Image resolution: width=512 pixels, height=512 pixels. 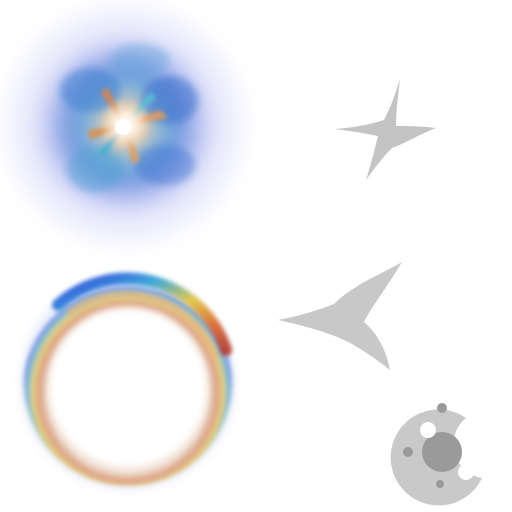 What do you see at coordinates (385, 129) in the screenshot?
I see `sparkle-star-sprite` at bounding box center [385, 129].